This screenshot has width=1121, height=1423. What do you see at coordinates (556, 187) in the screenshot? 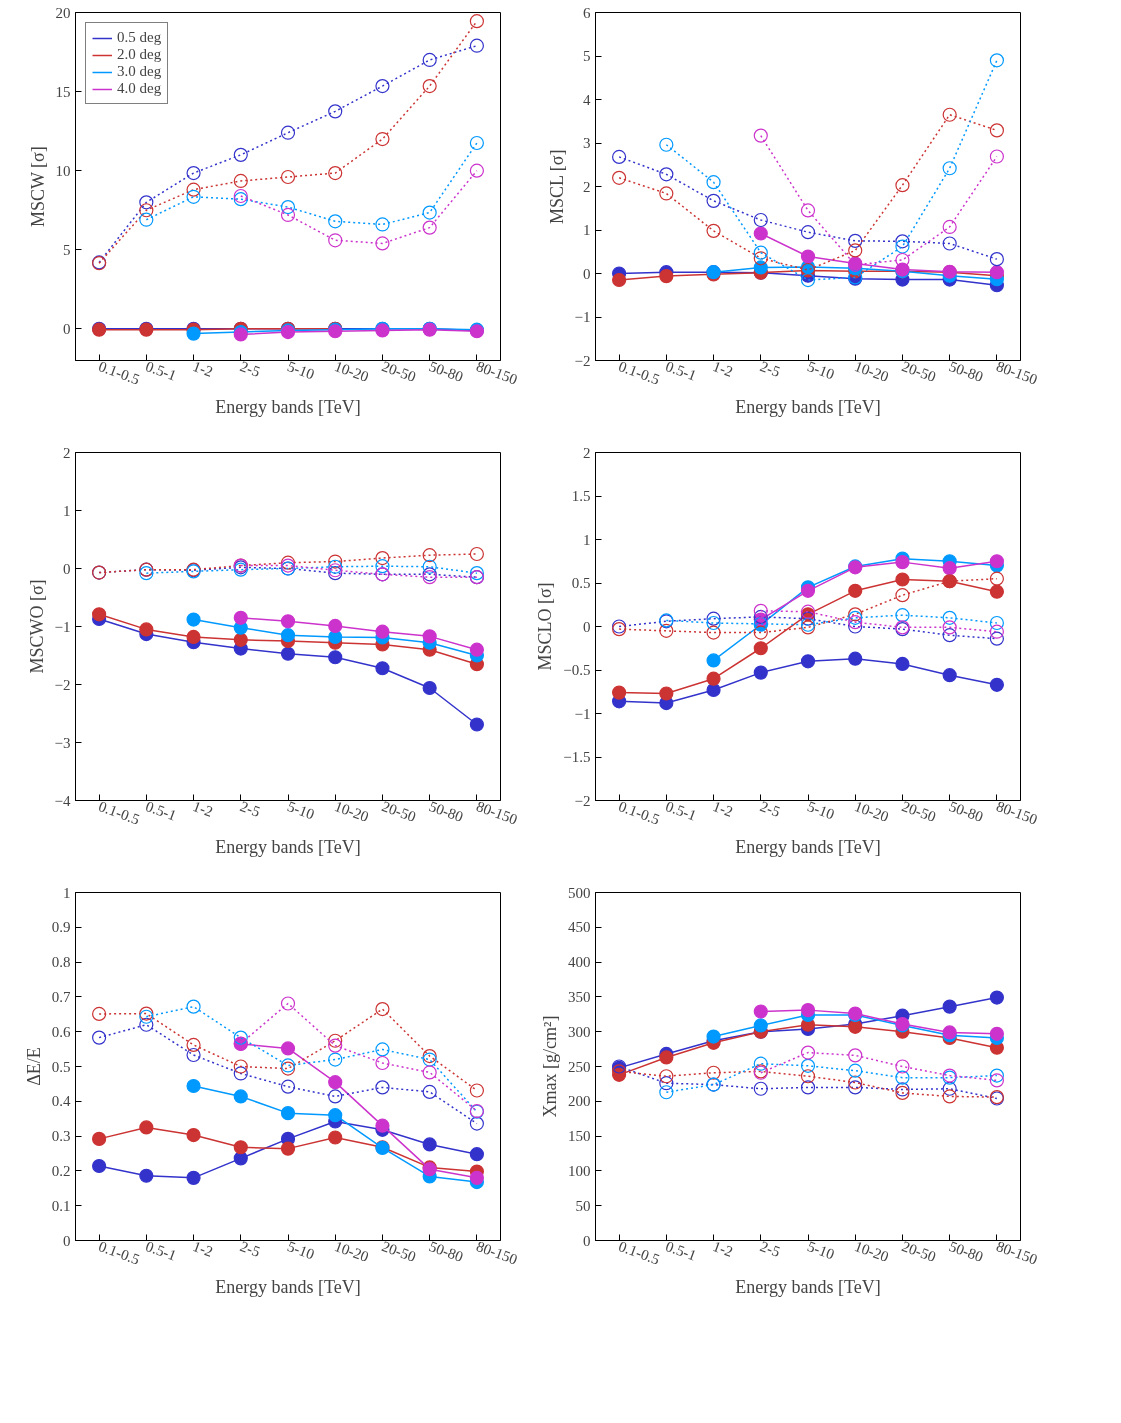
I see `y-axis-title: MSCL [σ]` at bounding box center [556, 187].